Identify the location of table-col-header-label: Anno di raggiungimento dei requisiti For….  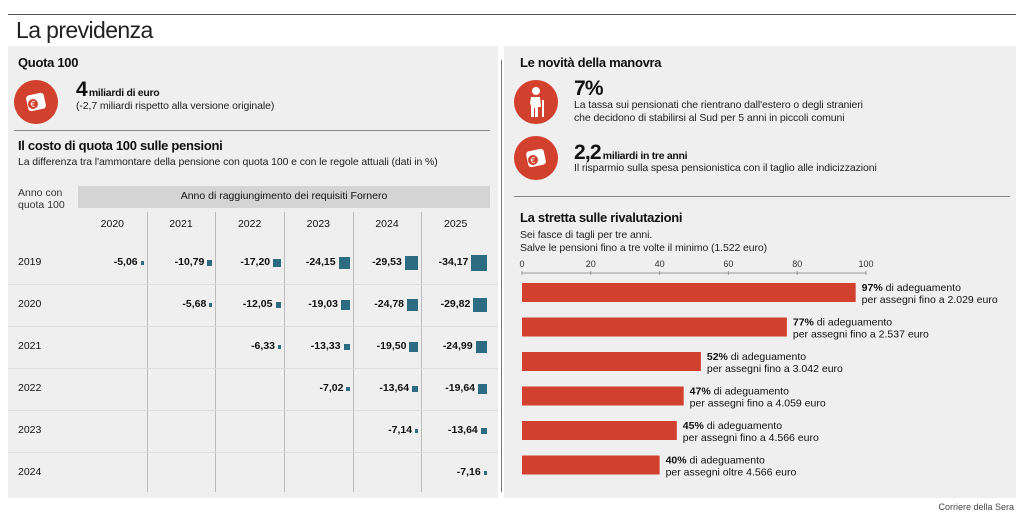
(284, 196).